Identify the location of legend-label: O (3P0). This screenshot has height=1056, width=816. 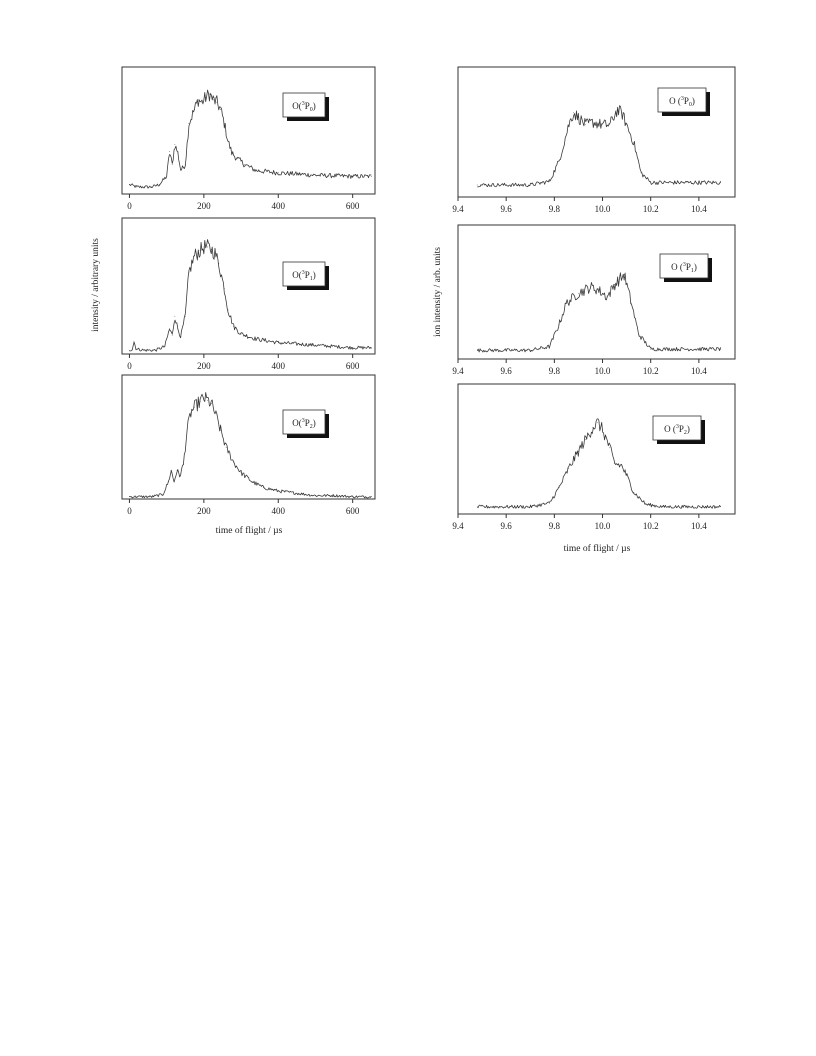
(682, 102).